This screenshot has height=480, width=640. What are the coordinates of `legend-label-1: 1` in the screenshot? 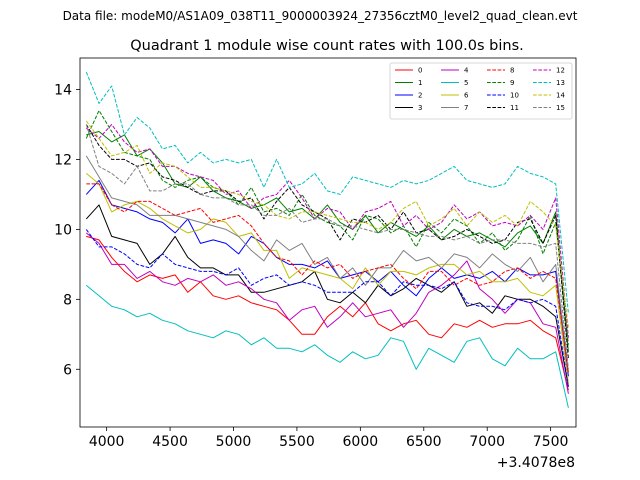 It's located at (420, 83).